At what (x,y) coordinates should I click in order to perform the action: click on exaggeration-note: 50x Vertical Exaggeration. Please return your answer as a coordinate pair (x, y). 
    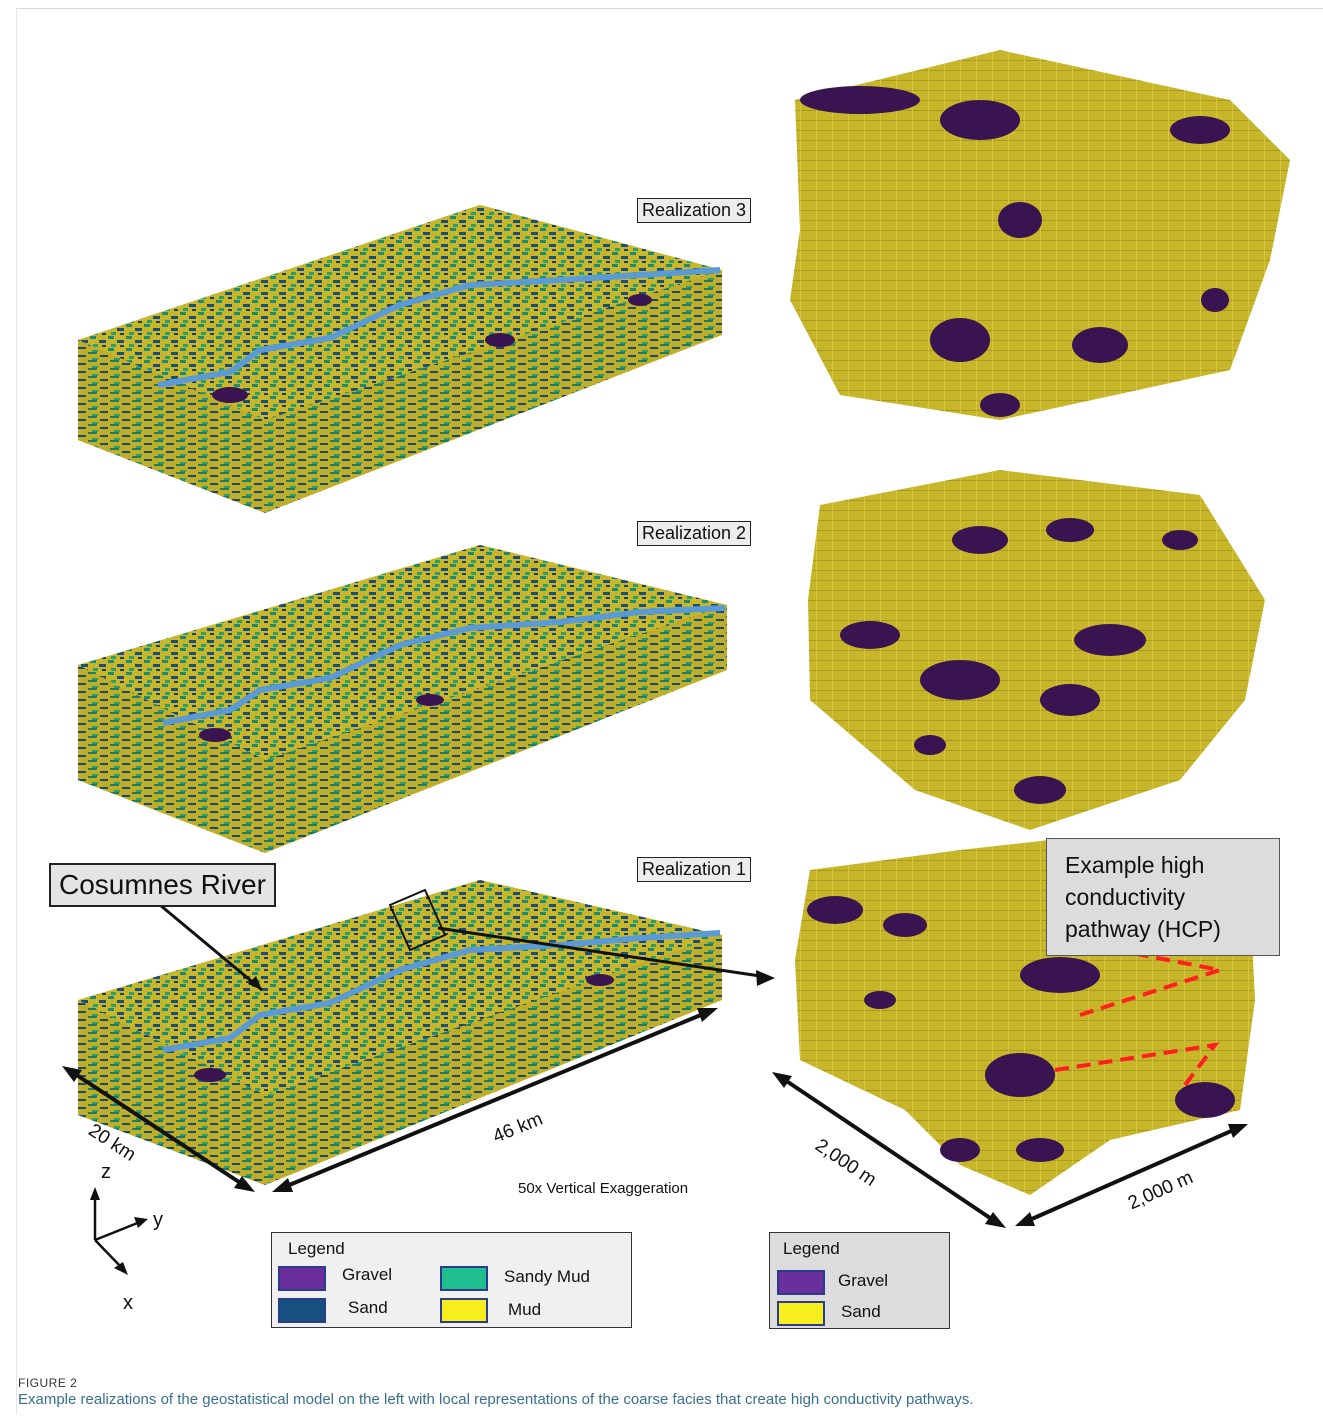
    Looking at the image, I should click on (603, 1188).